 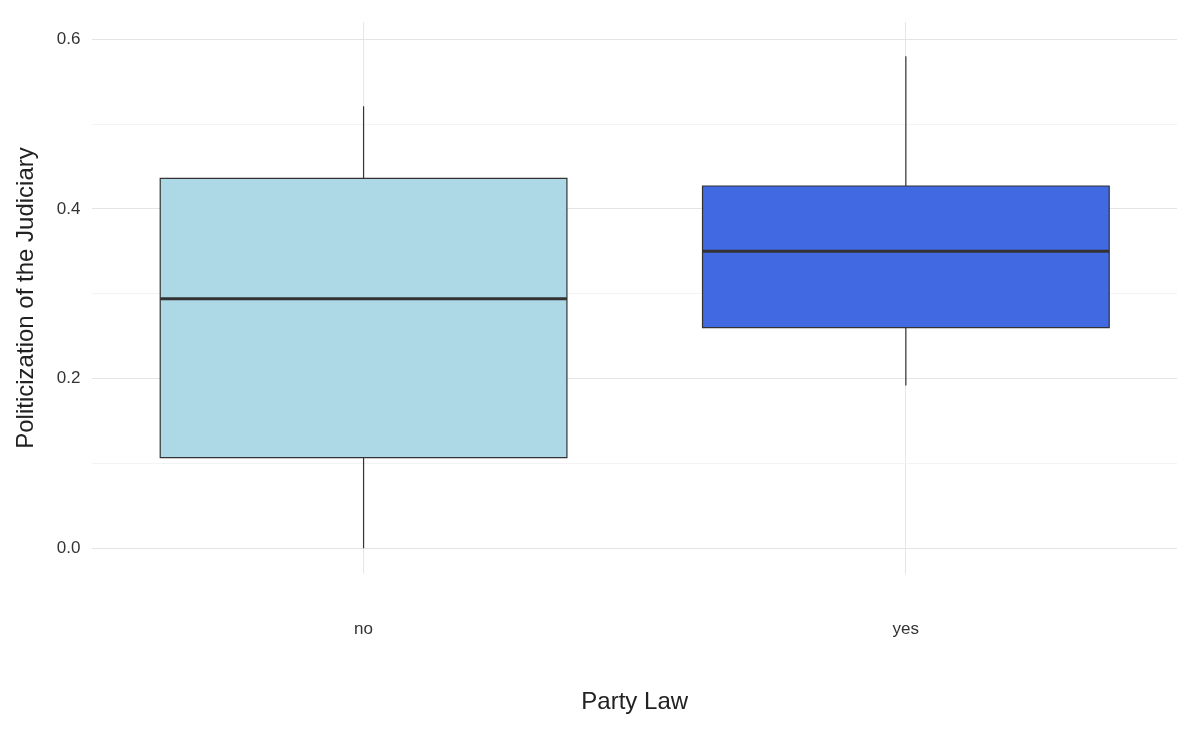 What do you see at coordinates (68, 38) in the screenshot?
I see `y-tick-label: 0.6` at bounding box center [68, 38].